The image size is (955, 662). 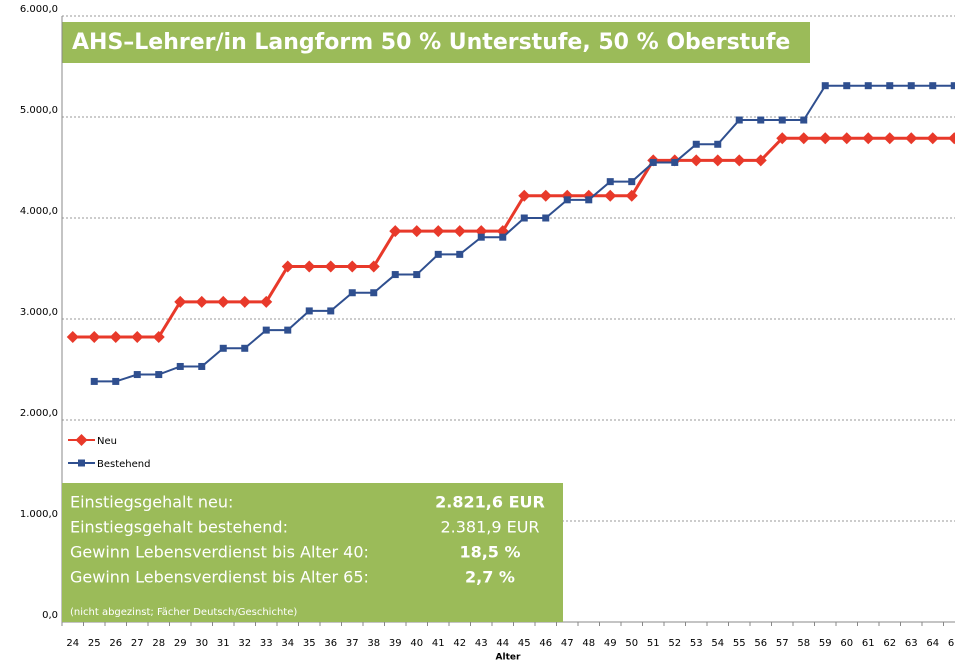 What do you see at coordinates (107, 441) in the screenshot?
I see `legend-label: Neu` at bounding box center [107, 441].